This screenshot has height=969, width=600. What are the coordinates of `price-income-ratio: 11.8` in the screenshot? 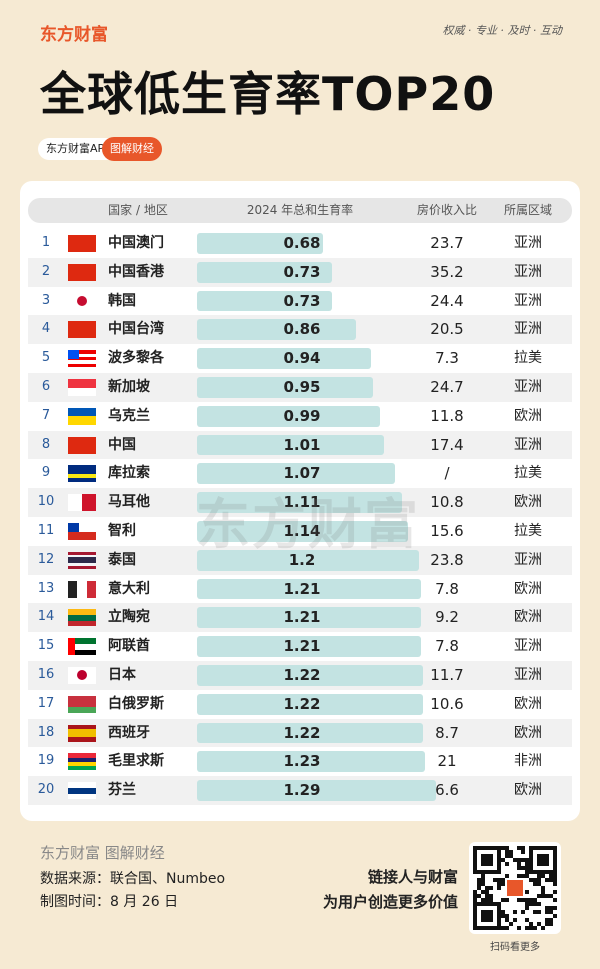 It's located at (447, 415).